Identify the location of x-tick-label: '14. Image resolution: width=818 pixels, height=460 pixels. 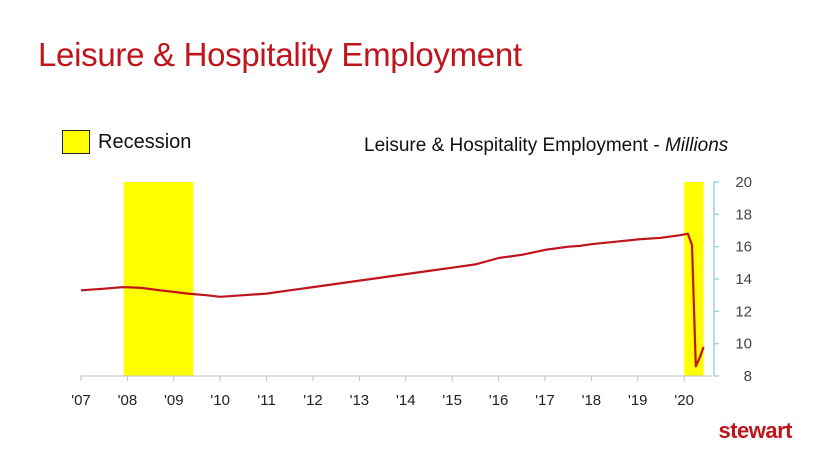
(406, 400).